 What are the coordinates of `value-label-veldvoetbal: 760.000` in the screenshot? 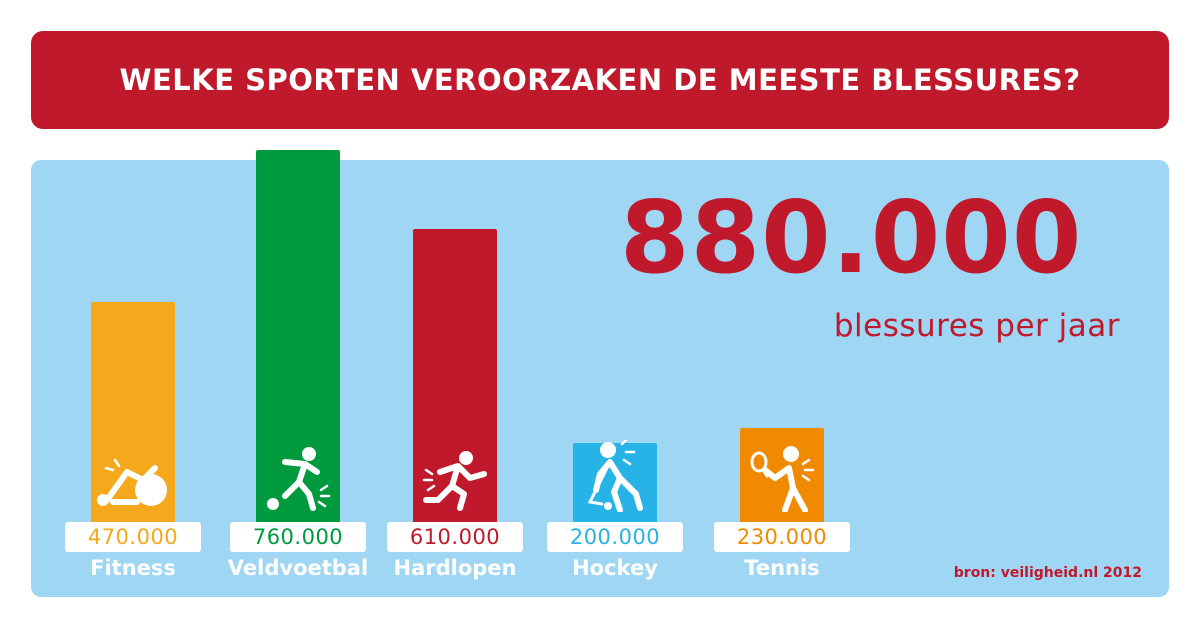 It's located at (298, 537).